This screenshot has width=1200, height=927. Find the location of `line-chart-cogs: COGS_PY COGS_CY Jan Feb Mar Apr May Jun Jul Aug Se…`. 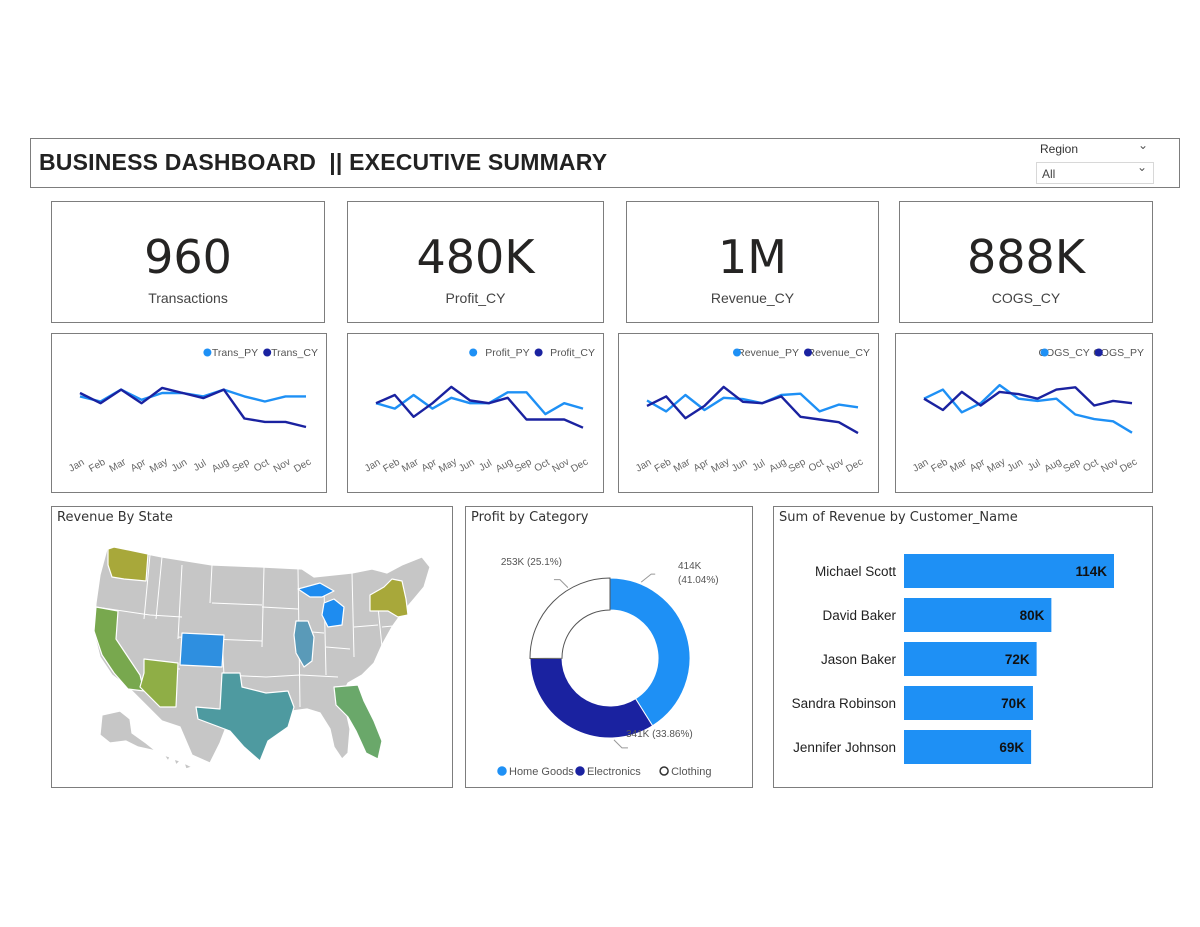

line-chart-cogs: COGS_PY COGS_CY Jan Feb Mar Apr May Jun Jul Aug Se… is located at coordinates (1024, 413).